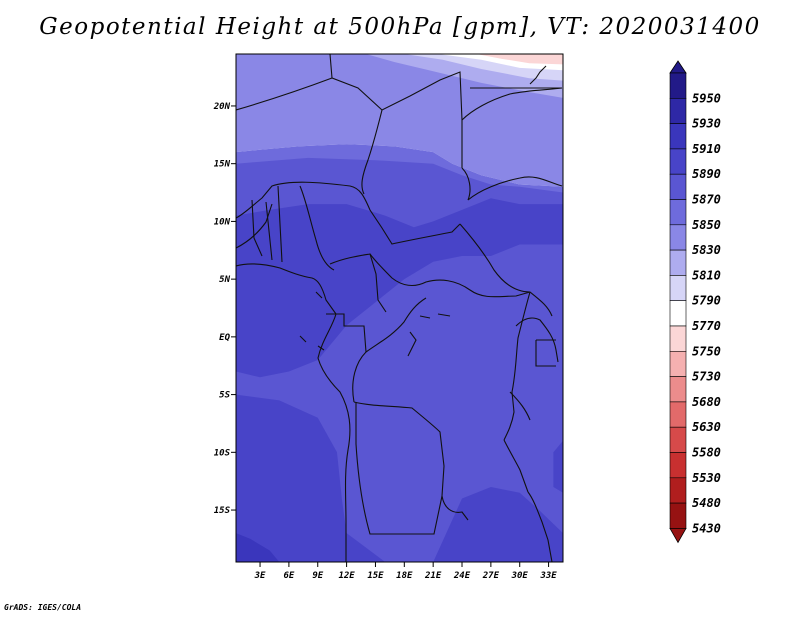 This screenshot has width=800, height=618. I want to click on legend-label: 5580, so click(706, 453).